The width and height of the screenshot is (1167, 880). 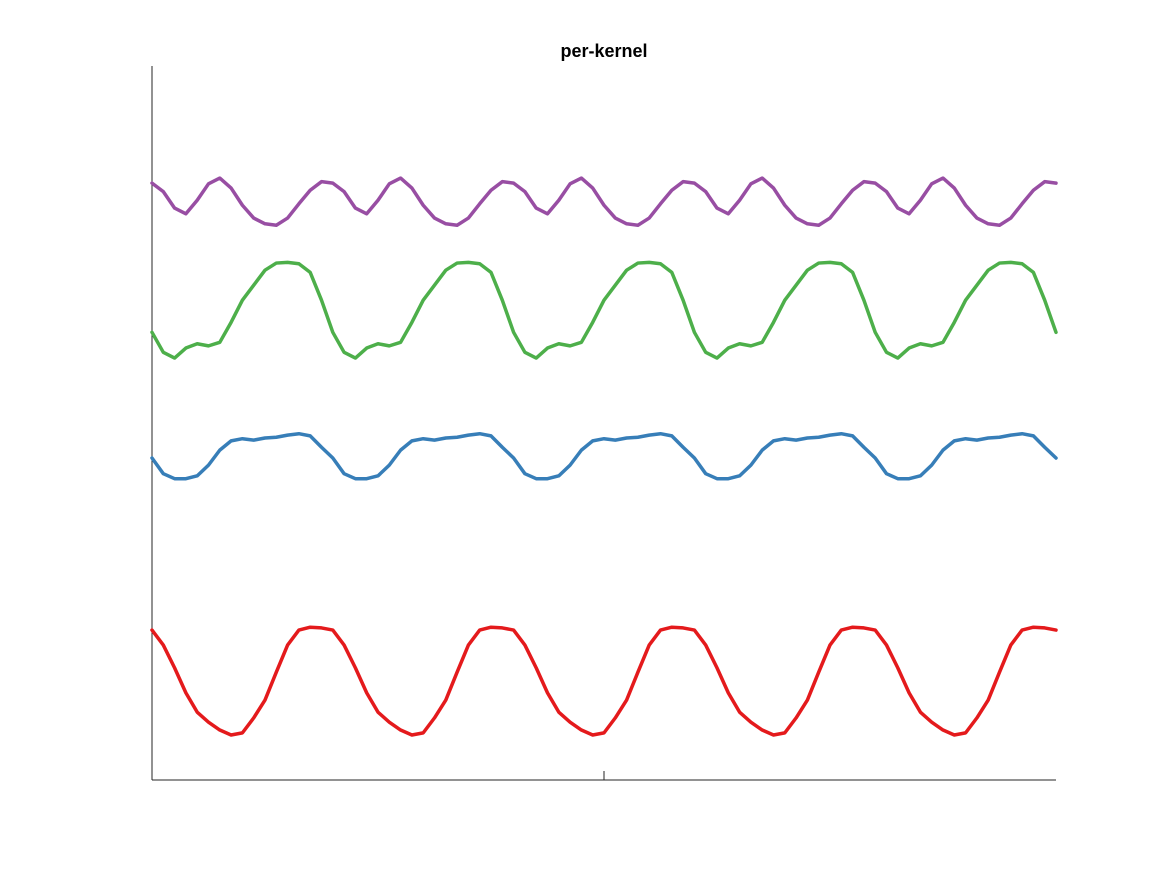 What do you see at coordinates (603, 51) in the screenshot?
I see `chart-title: per-kernel` at bounding box center [603, 51].